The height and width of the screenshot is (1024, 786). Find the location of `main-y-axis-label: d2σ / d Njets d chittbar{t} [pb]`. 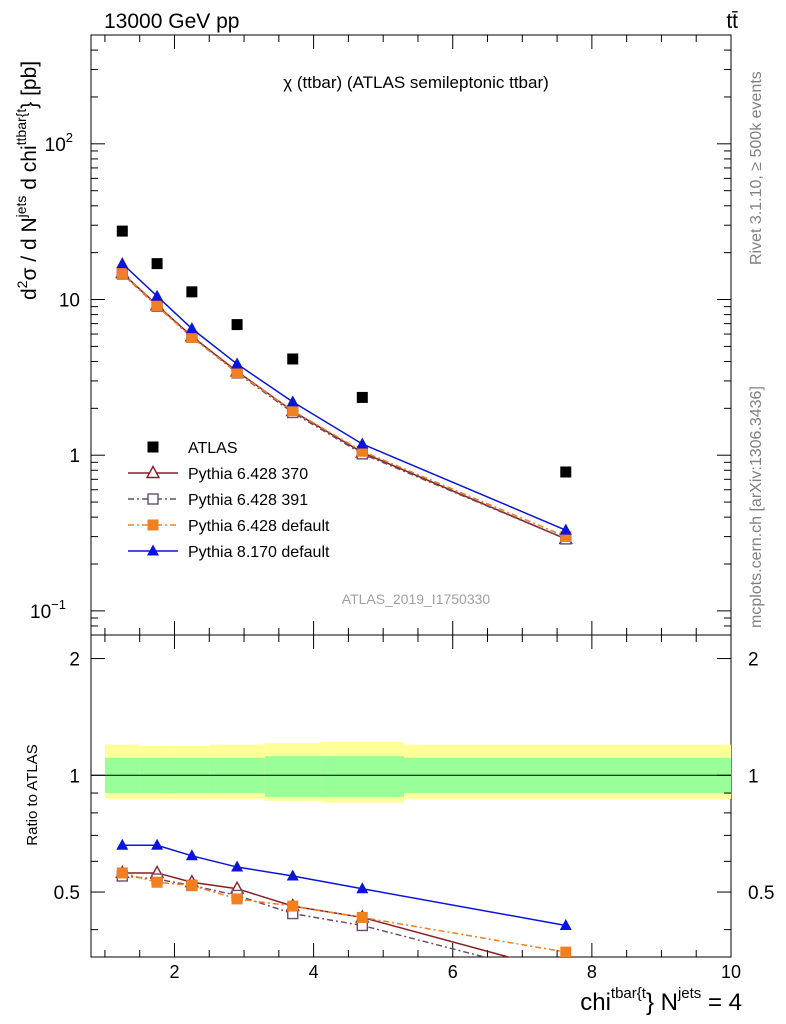

main-y-axis-label: d2σ / d Njets d chittbar{t} [pb] is located at coordinates (27, 180).